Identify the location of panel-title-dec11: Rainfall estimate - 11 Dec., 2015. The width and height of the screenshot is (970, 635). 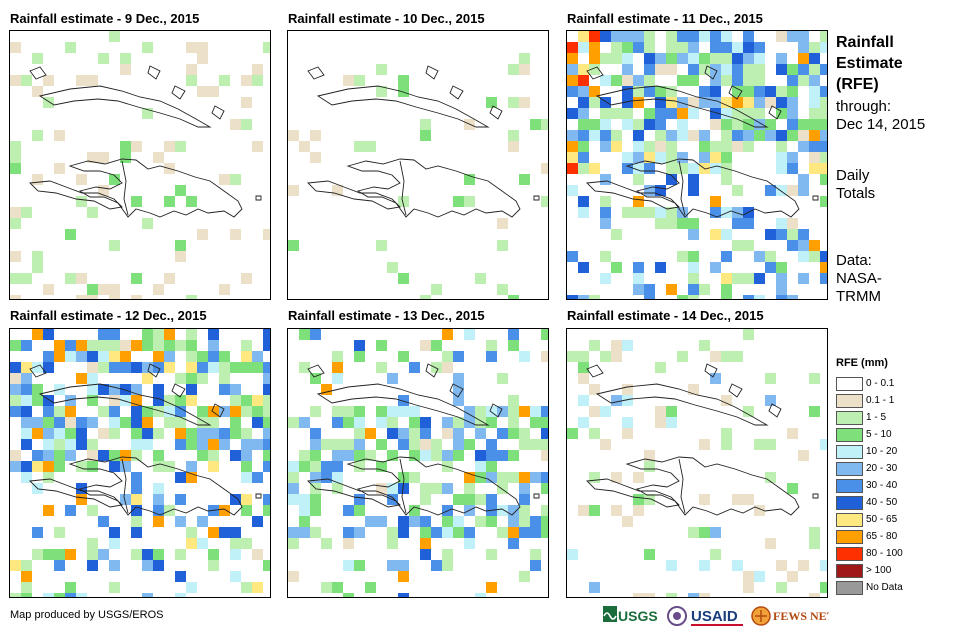
(665, 18).